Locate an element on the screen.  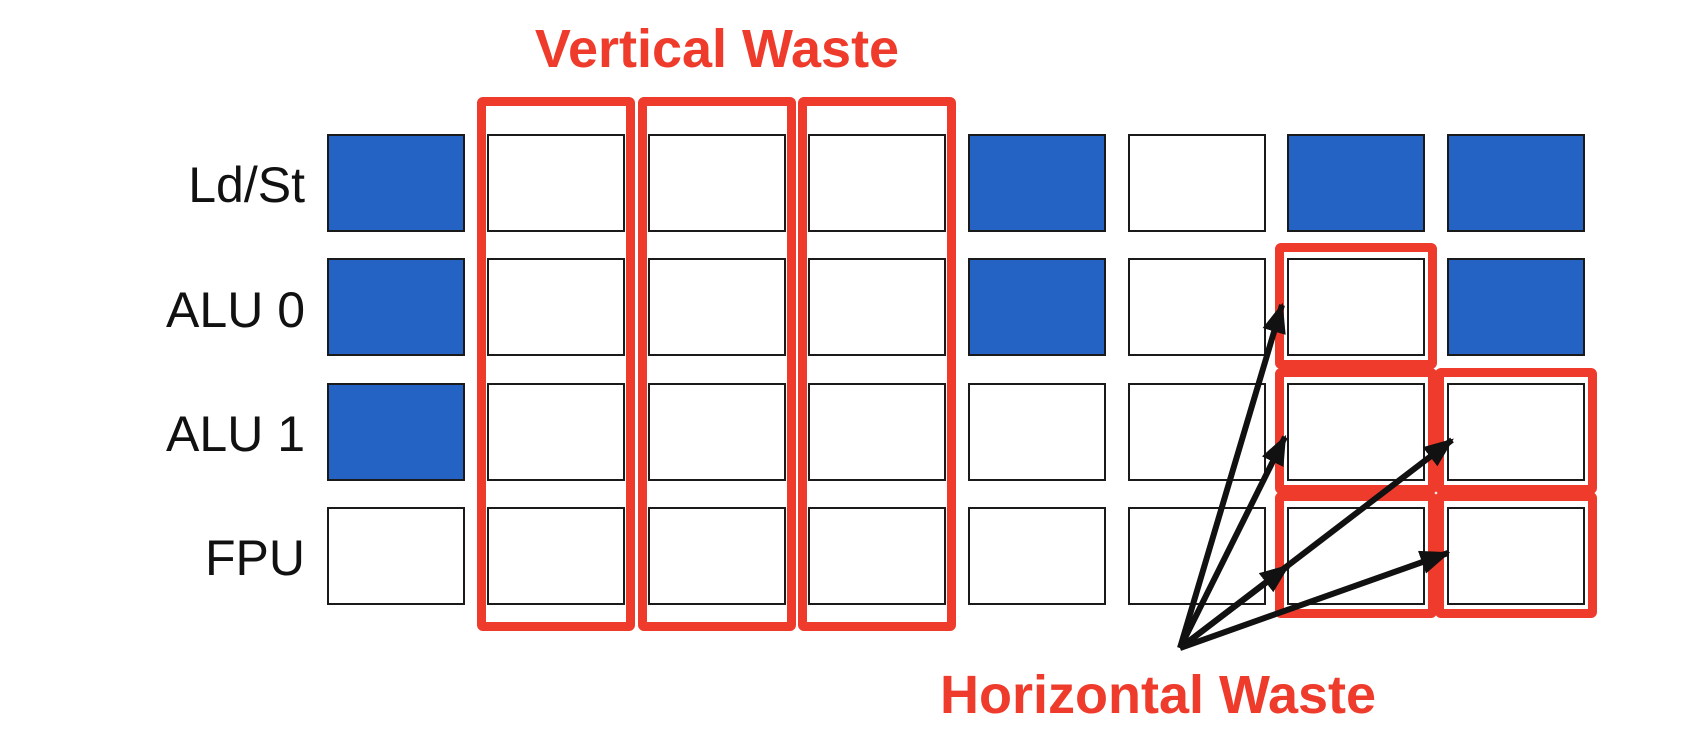
empty-slot-r2-c5 is located at coordinates (1197, 432).